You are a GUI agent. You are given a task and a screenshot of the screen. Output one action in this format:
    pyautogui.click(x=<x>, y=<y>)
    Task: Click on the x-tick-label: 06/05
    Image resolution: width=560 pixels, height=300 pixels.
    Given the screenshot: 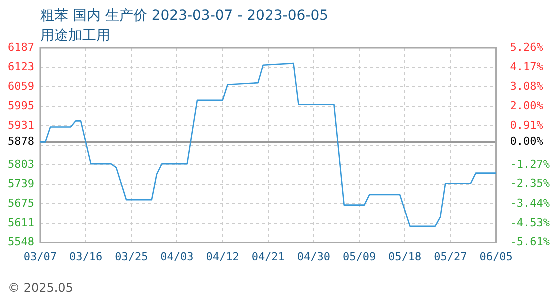 What is the action you would take?
    pyautogui.click(x=496, y=257)
    